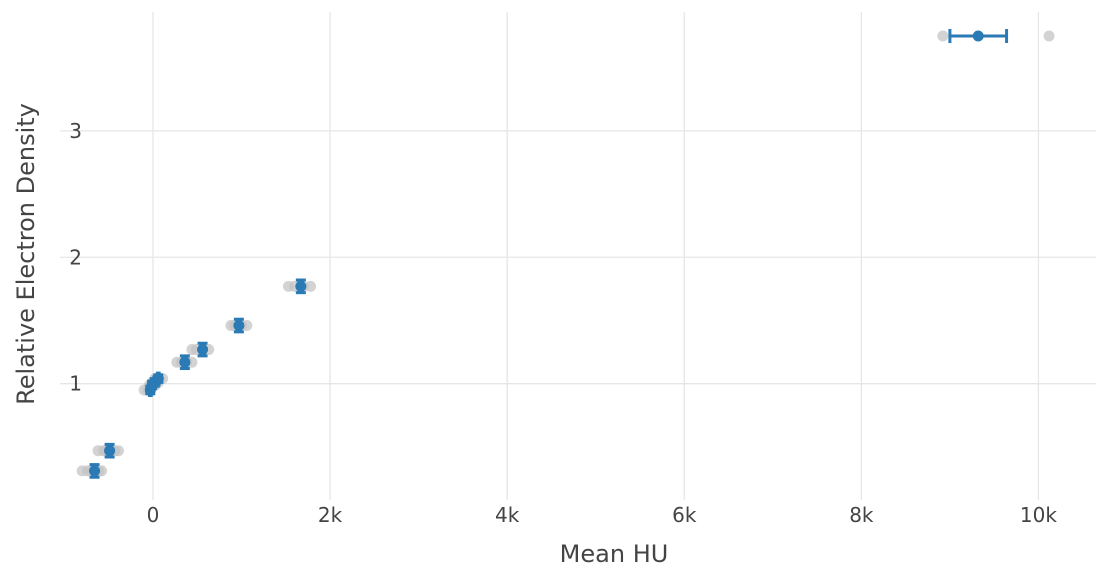 This screenshot has height=572, width=1099. I want to click on x-tick-label: 8k, so click(861, 515).